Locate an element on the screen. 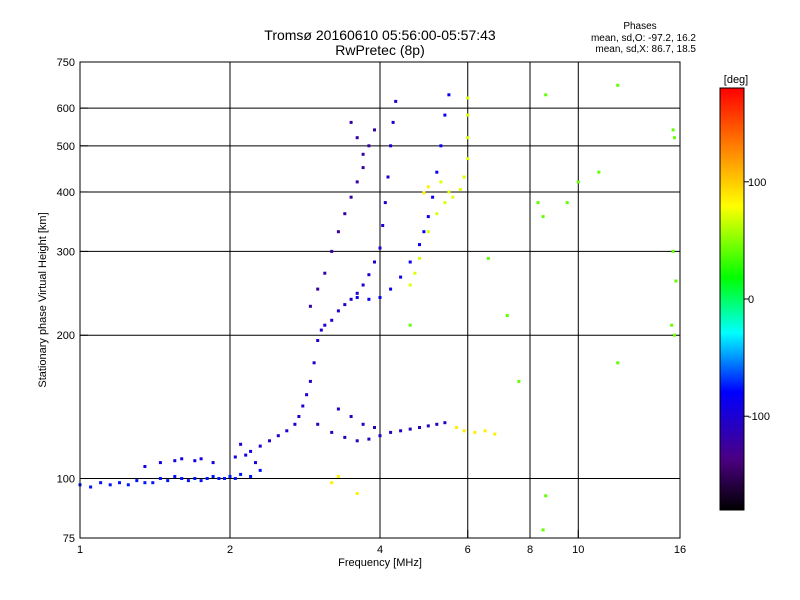 The image size is (800, 600). y-tick-label: 200 is located at coordinates (66, 336).